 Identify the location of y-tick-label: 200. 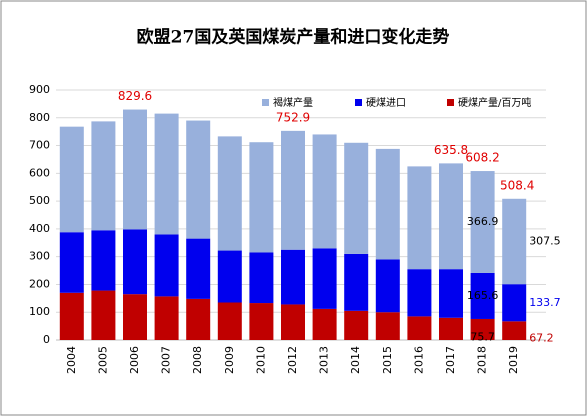
(39, 283).